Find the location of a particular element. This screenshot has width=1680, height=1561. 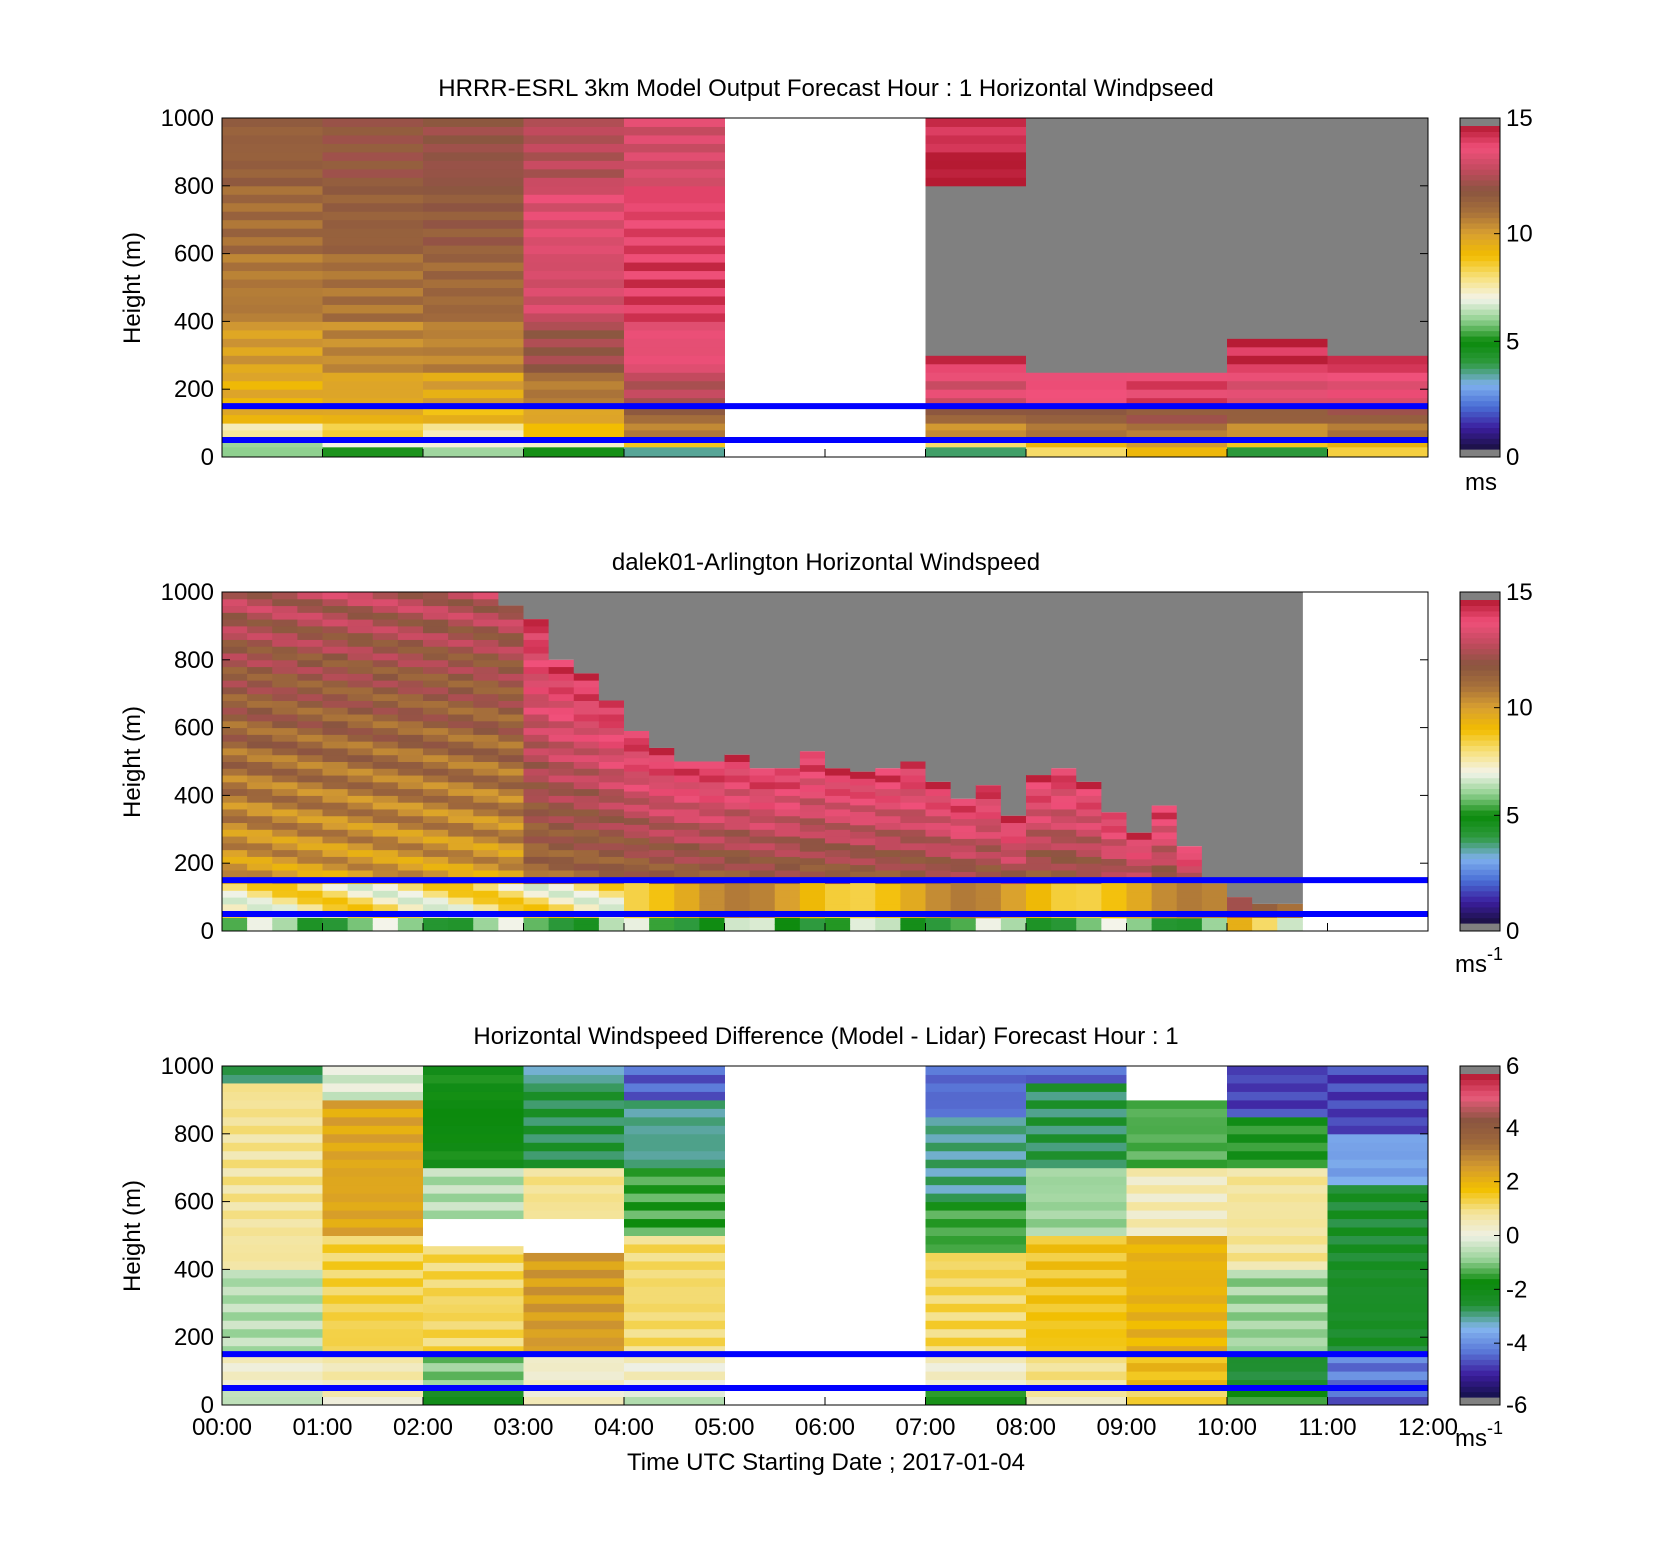

colorbar-tick-label: 10 is located at coordinates (1519, 234).